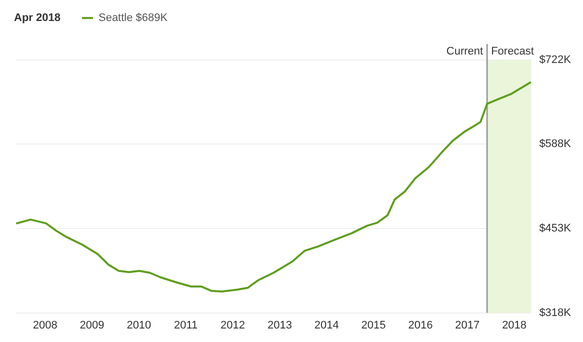 The image size is (583, 342). What do you see at coordinates (555, 312) in the screenshot?
I see `y-tick-label: $318K` at bounding box center [555, 312].